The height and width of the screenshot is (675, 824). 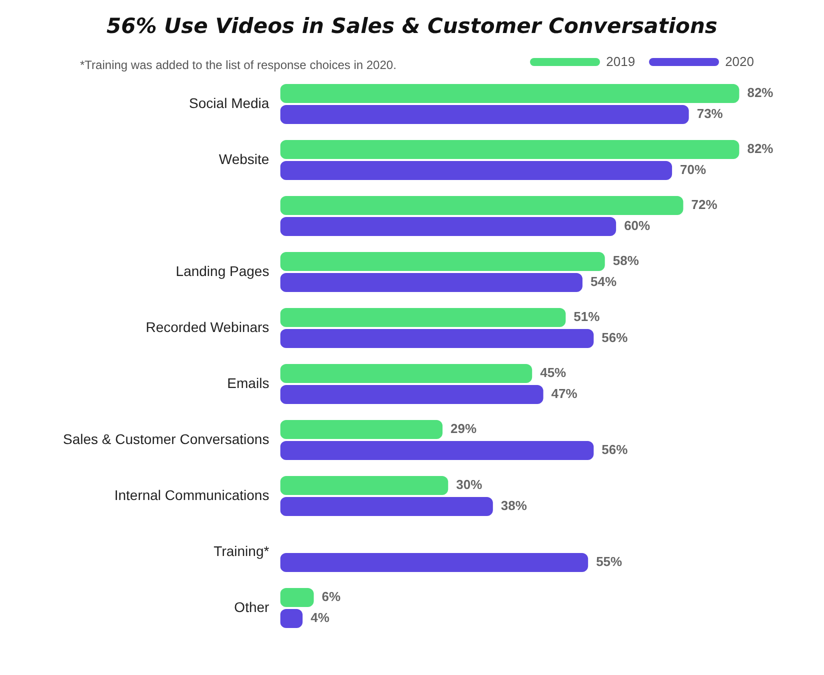 What do you see at coordinates (587, 316) in the screenshot?
I see `data-label: 51%` at bounding box center [587, 316].